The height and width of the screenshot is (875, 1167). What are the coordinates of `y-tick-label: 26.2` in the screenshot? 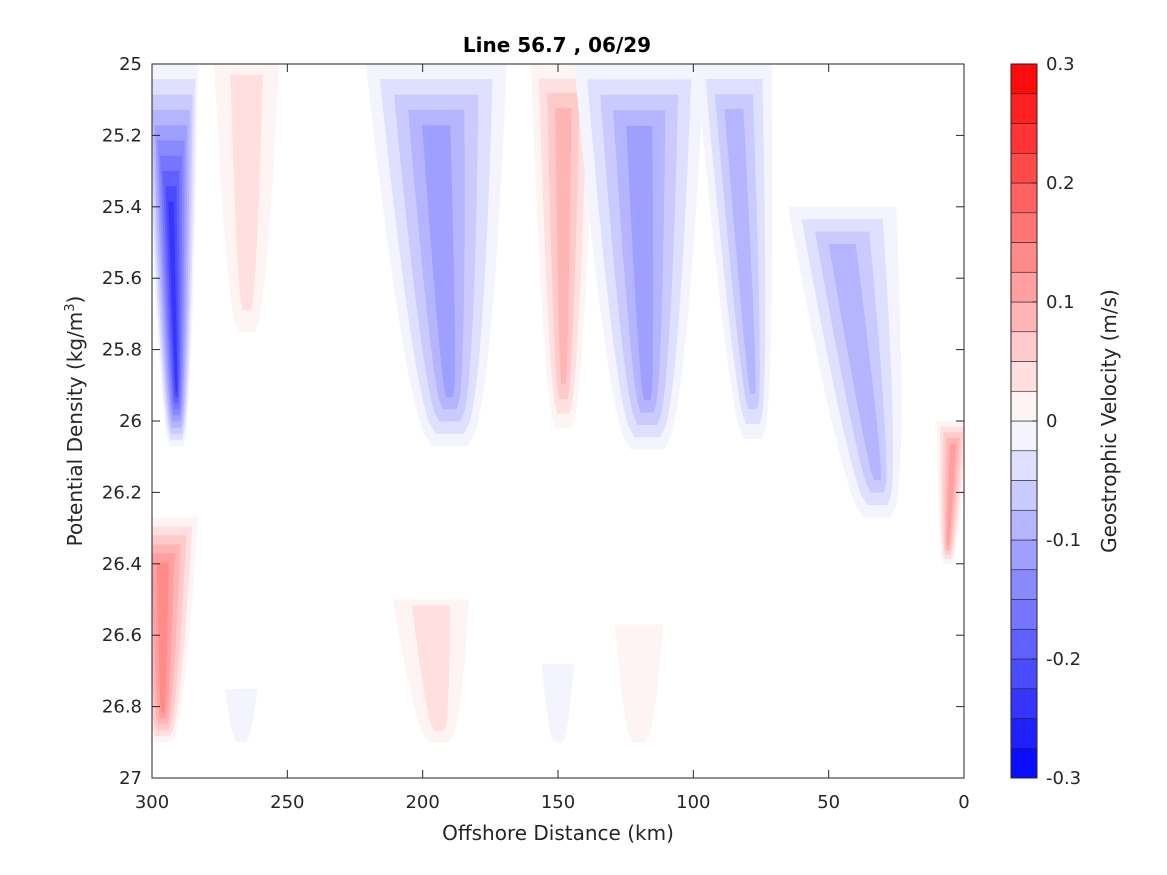 It's located at (122, 492).